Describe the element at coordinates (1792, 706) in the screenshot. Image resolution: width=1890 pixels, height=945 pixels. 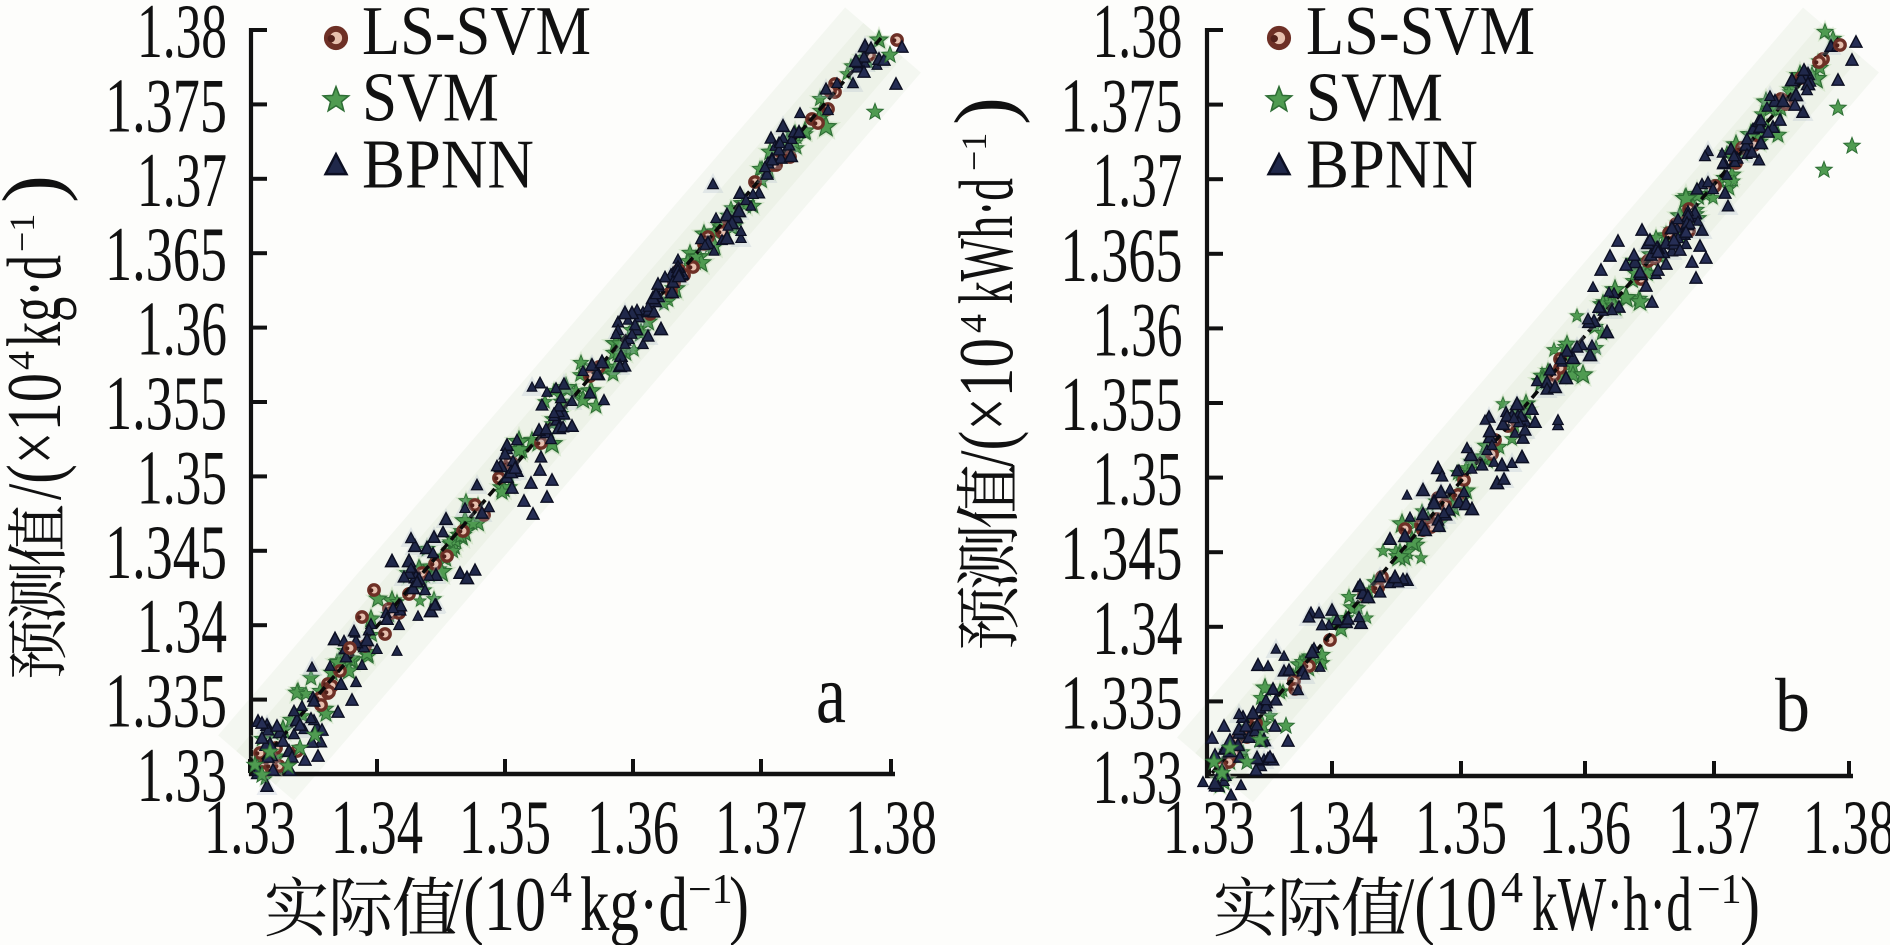
I see `svg-text: b` at that location.